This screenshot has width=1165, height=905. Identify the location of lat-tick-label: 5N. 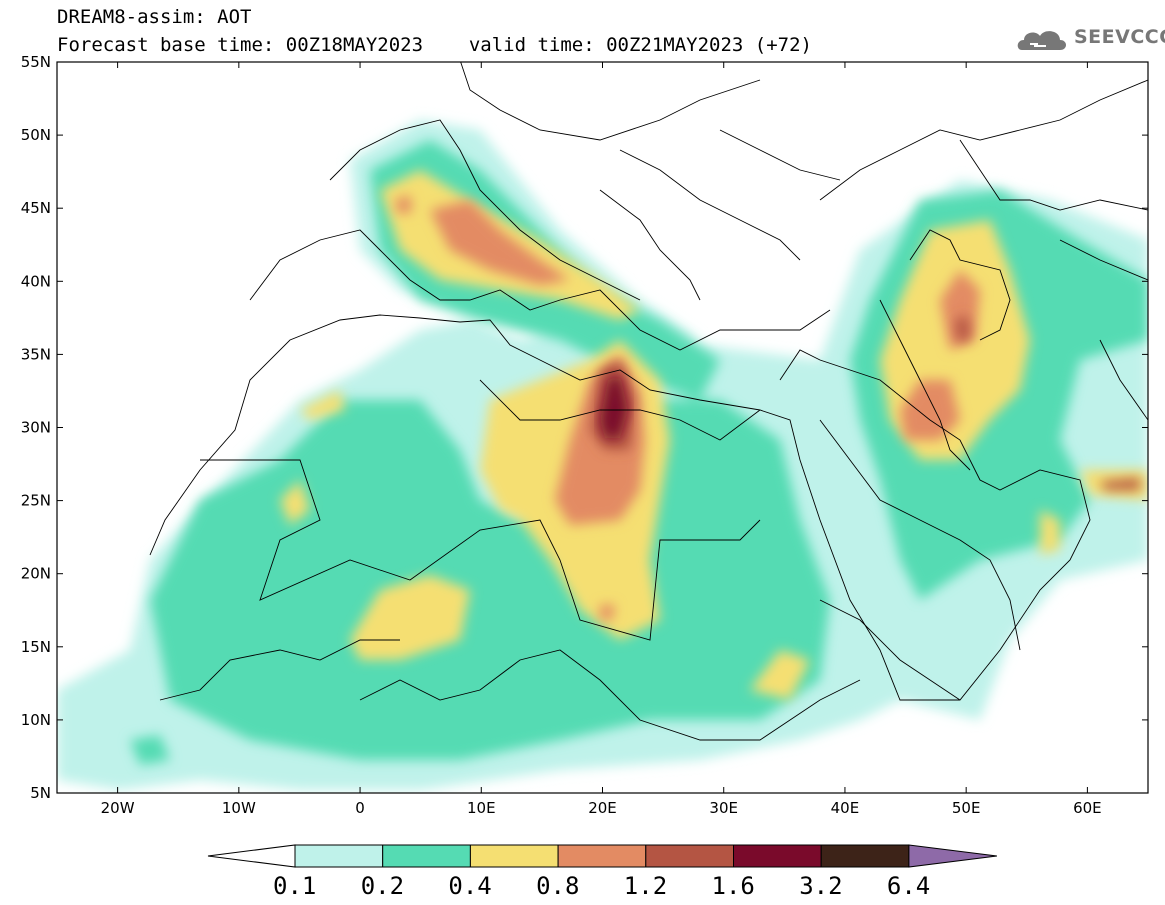
(40, 793).